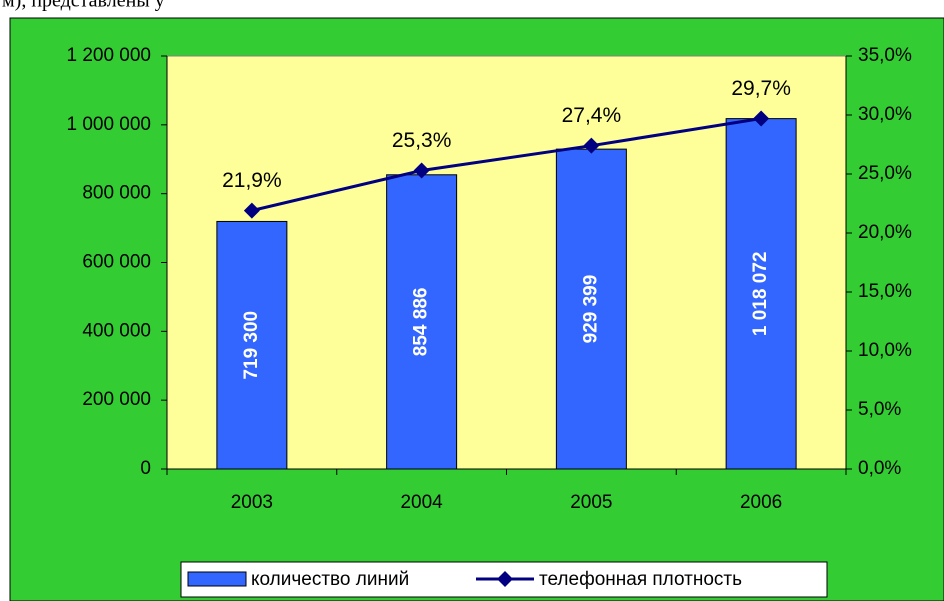 The image size is (944, 601). Describe the element at coordinates (885, 291) in the screenshot. I see `y2-tick-label: 15,0%` at that location.